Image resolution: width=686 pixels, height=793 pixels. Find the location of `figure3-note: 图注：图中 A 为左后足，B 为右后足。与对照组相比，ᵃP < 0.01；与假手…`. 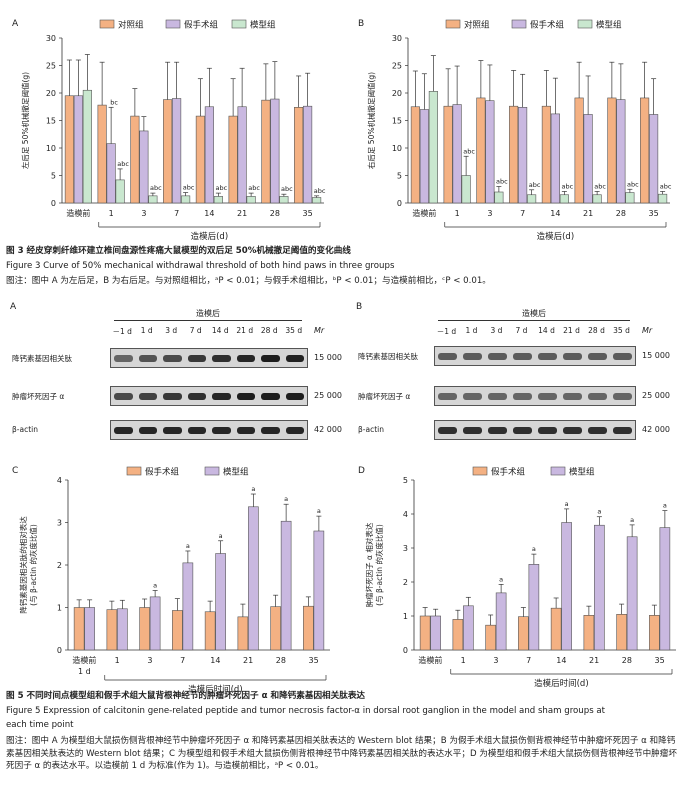

figure3-note: 图注：图中 A 为左后足，B 为右后足。与对照组相比，ᵃP < 0.01；与假手… is located at coordinates (248, 281).